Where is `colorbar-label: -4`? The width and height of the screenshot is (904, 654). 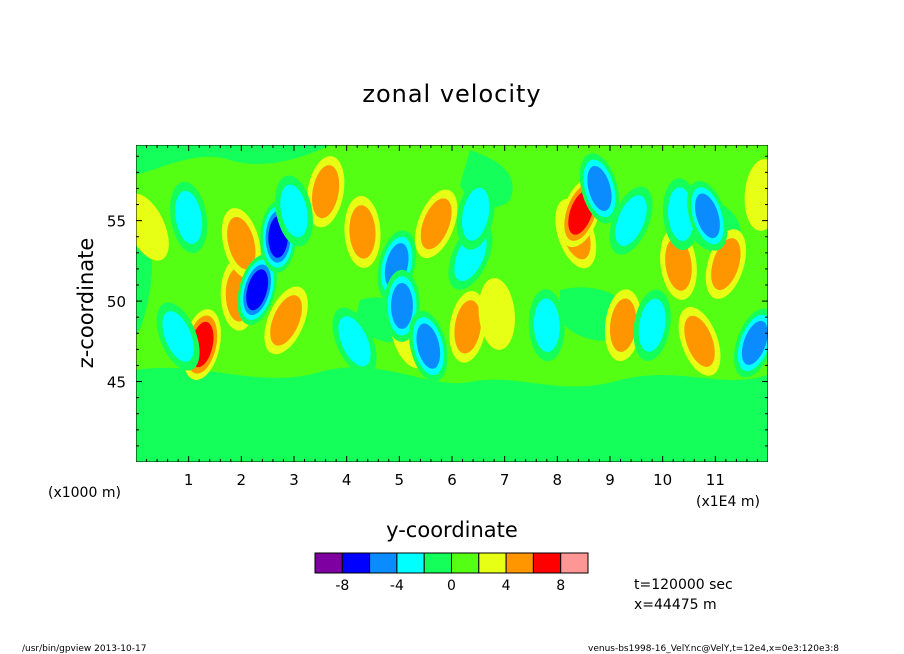
colorbar-label: -4 is located at coordinates (397, 586).